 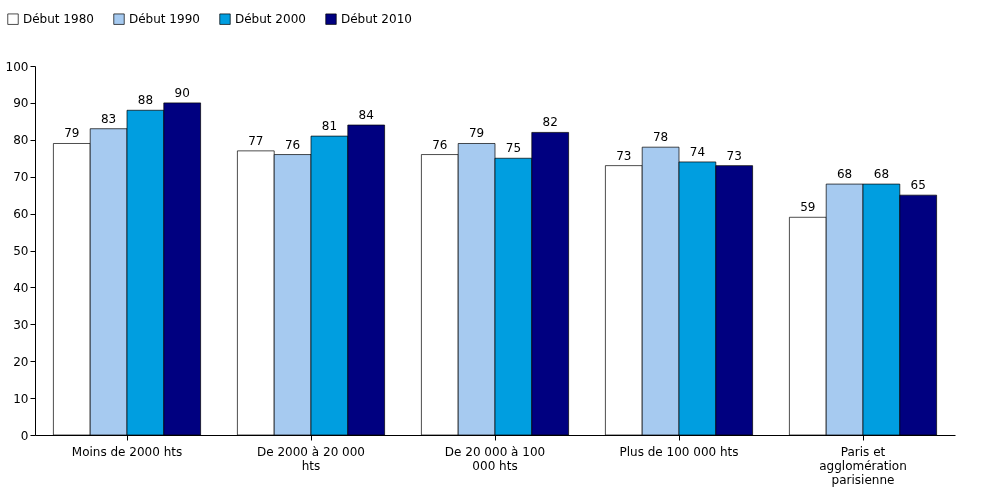 What do you see at coordinates (679, 451) in the screenshot?
I see `x-tick-label: Plus de 100 000 hts` at bounding box center [679, 451].